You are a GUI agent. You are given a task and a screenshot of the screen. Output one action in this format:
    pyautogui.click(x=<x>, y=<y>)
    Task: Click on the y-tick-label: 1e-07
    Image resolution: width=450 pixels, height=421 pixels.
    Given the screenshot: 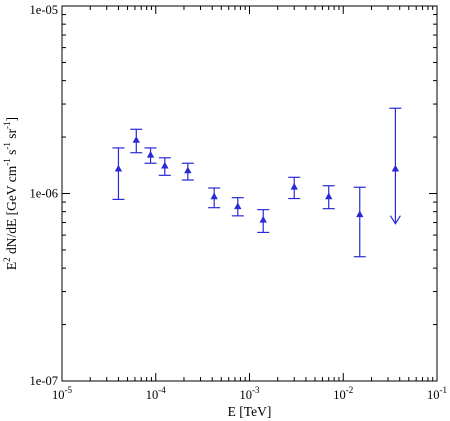 What is the action you would take?
    pyautogui.click(x=44, y=381)
    